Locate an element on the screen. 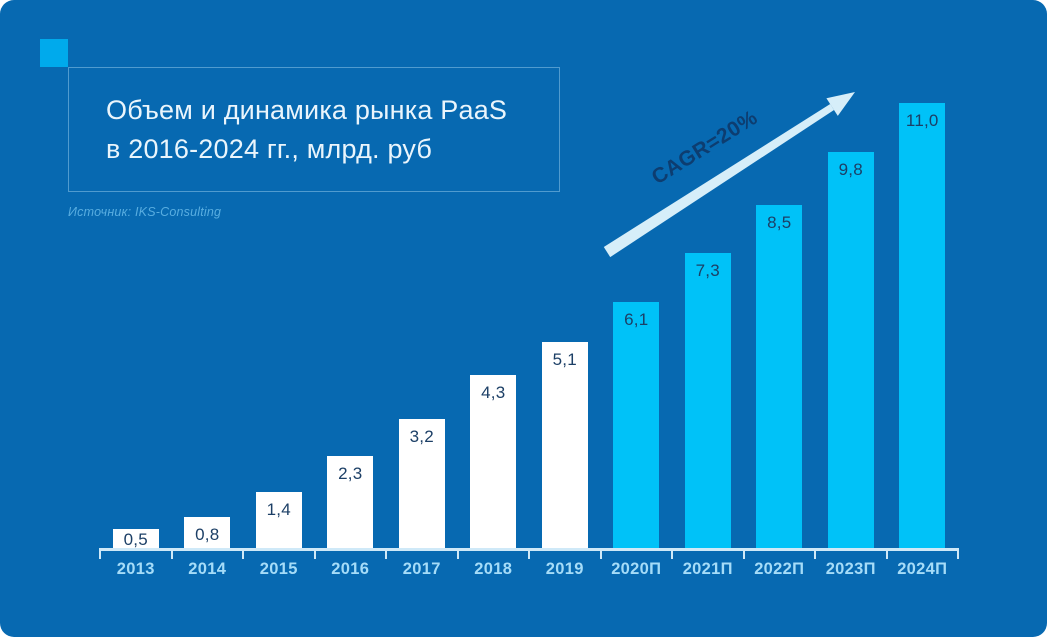 Image resolution: width=1047 pixels, height=637 pixels. bar-value-2019: 5,1 is located at coordinates (564, 359).